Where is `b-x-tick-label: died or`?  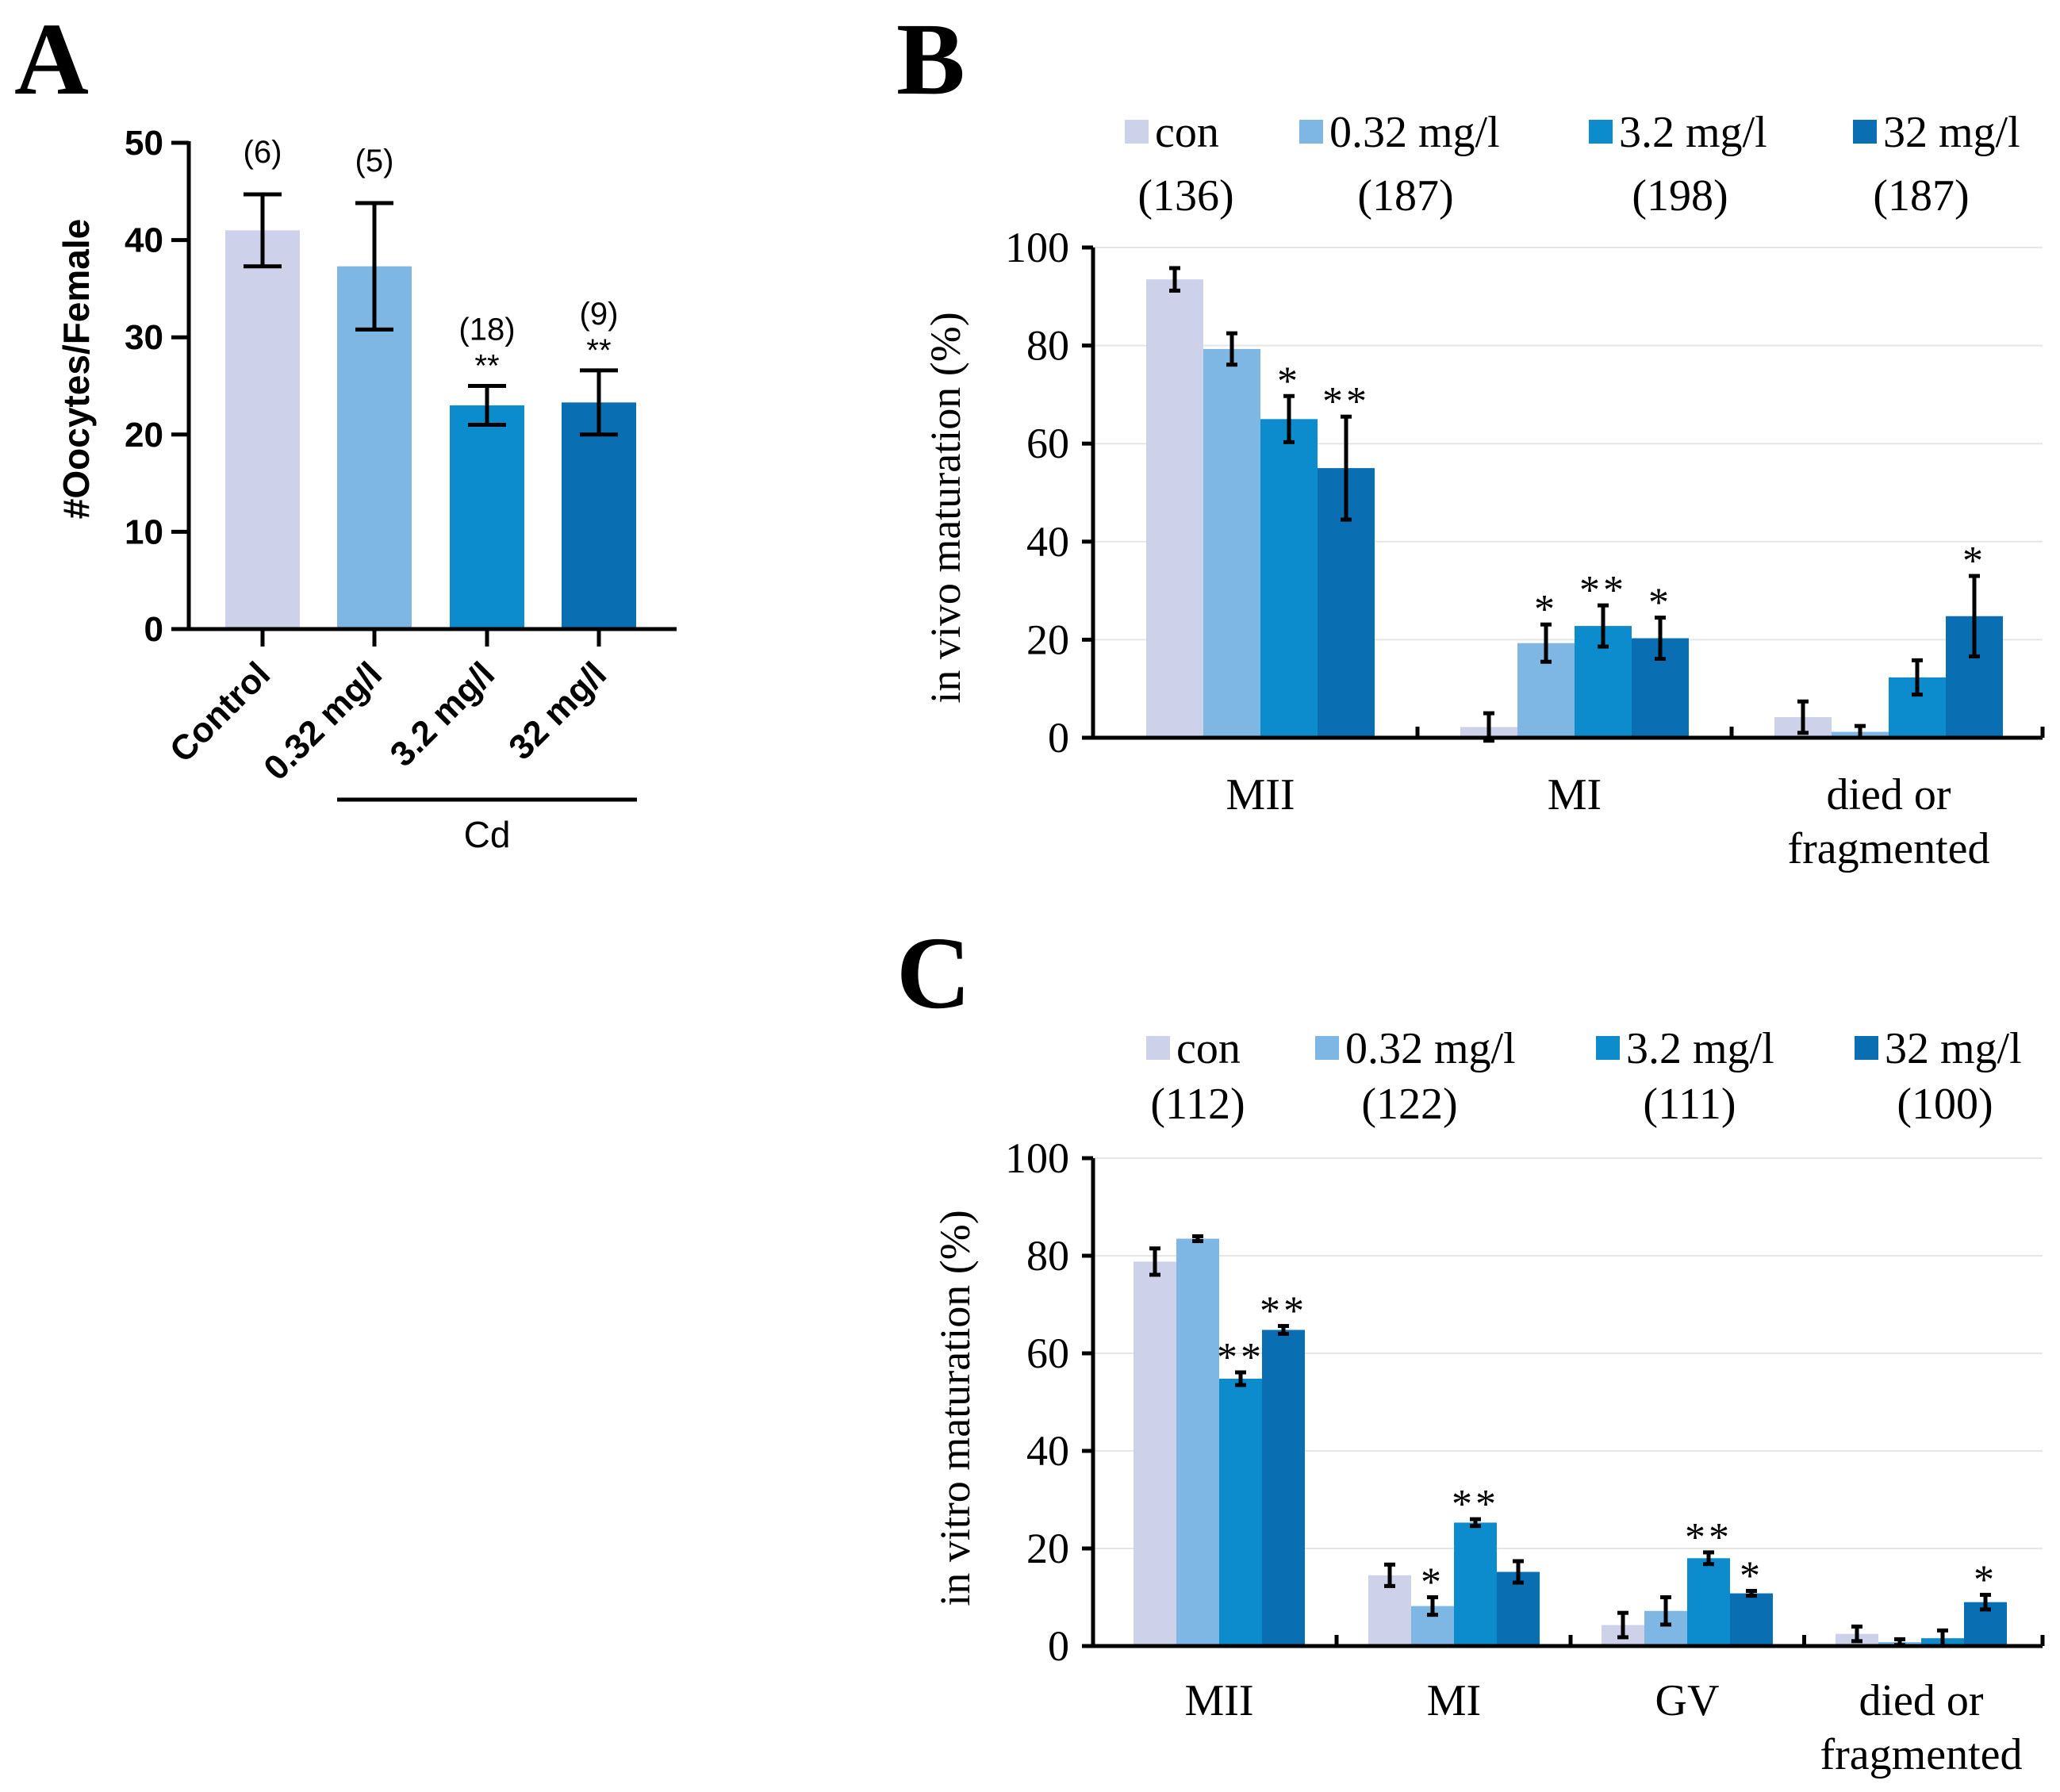 b-x-tick-label: died or is located at coordinates (1888, 794).